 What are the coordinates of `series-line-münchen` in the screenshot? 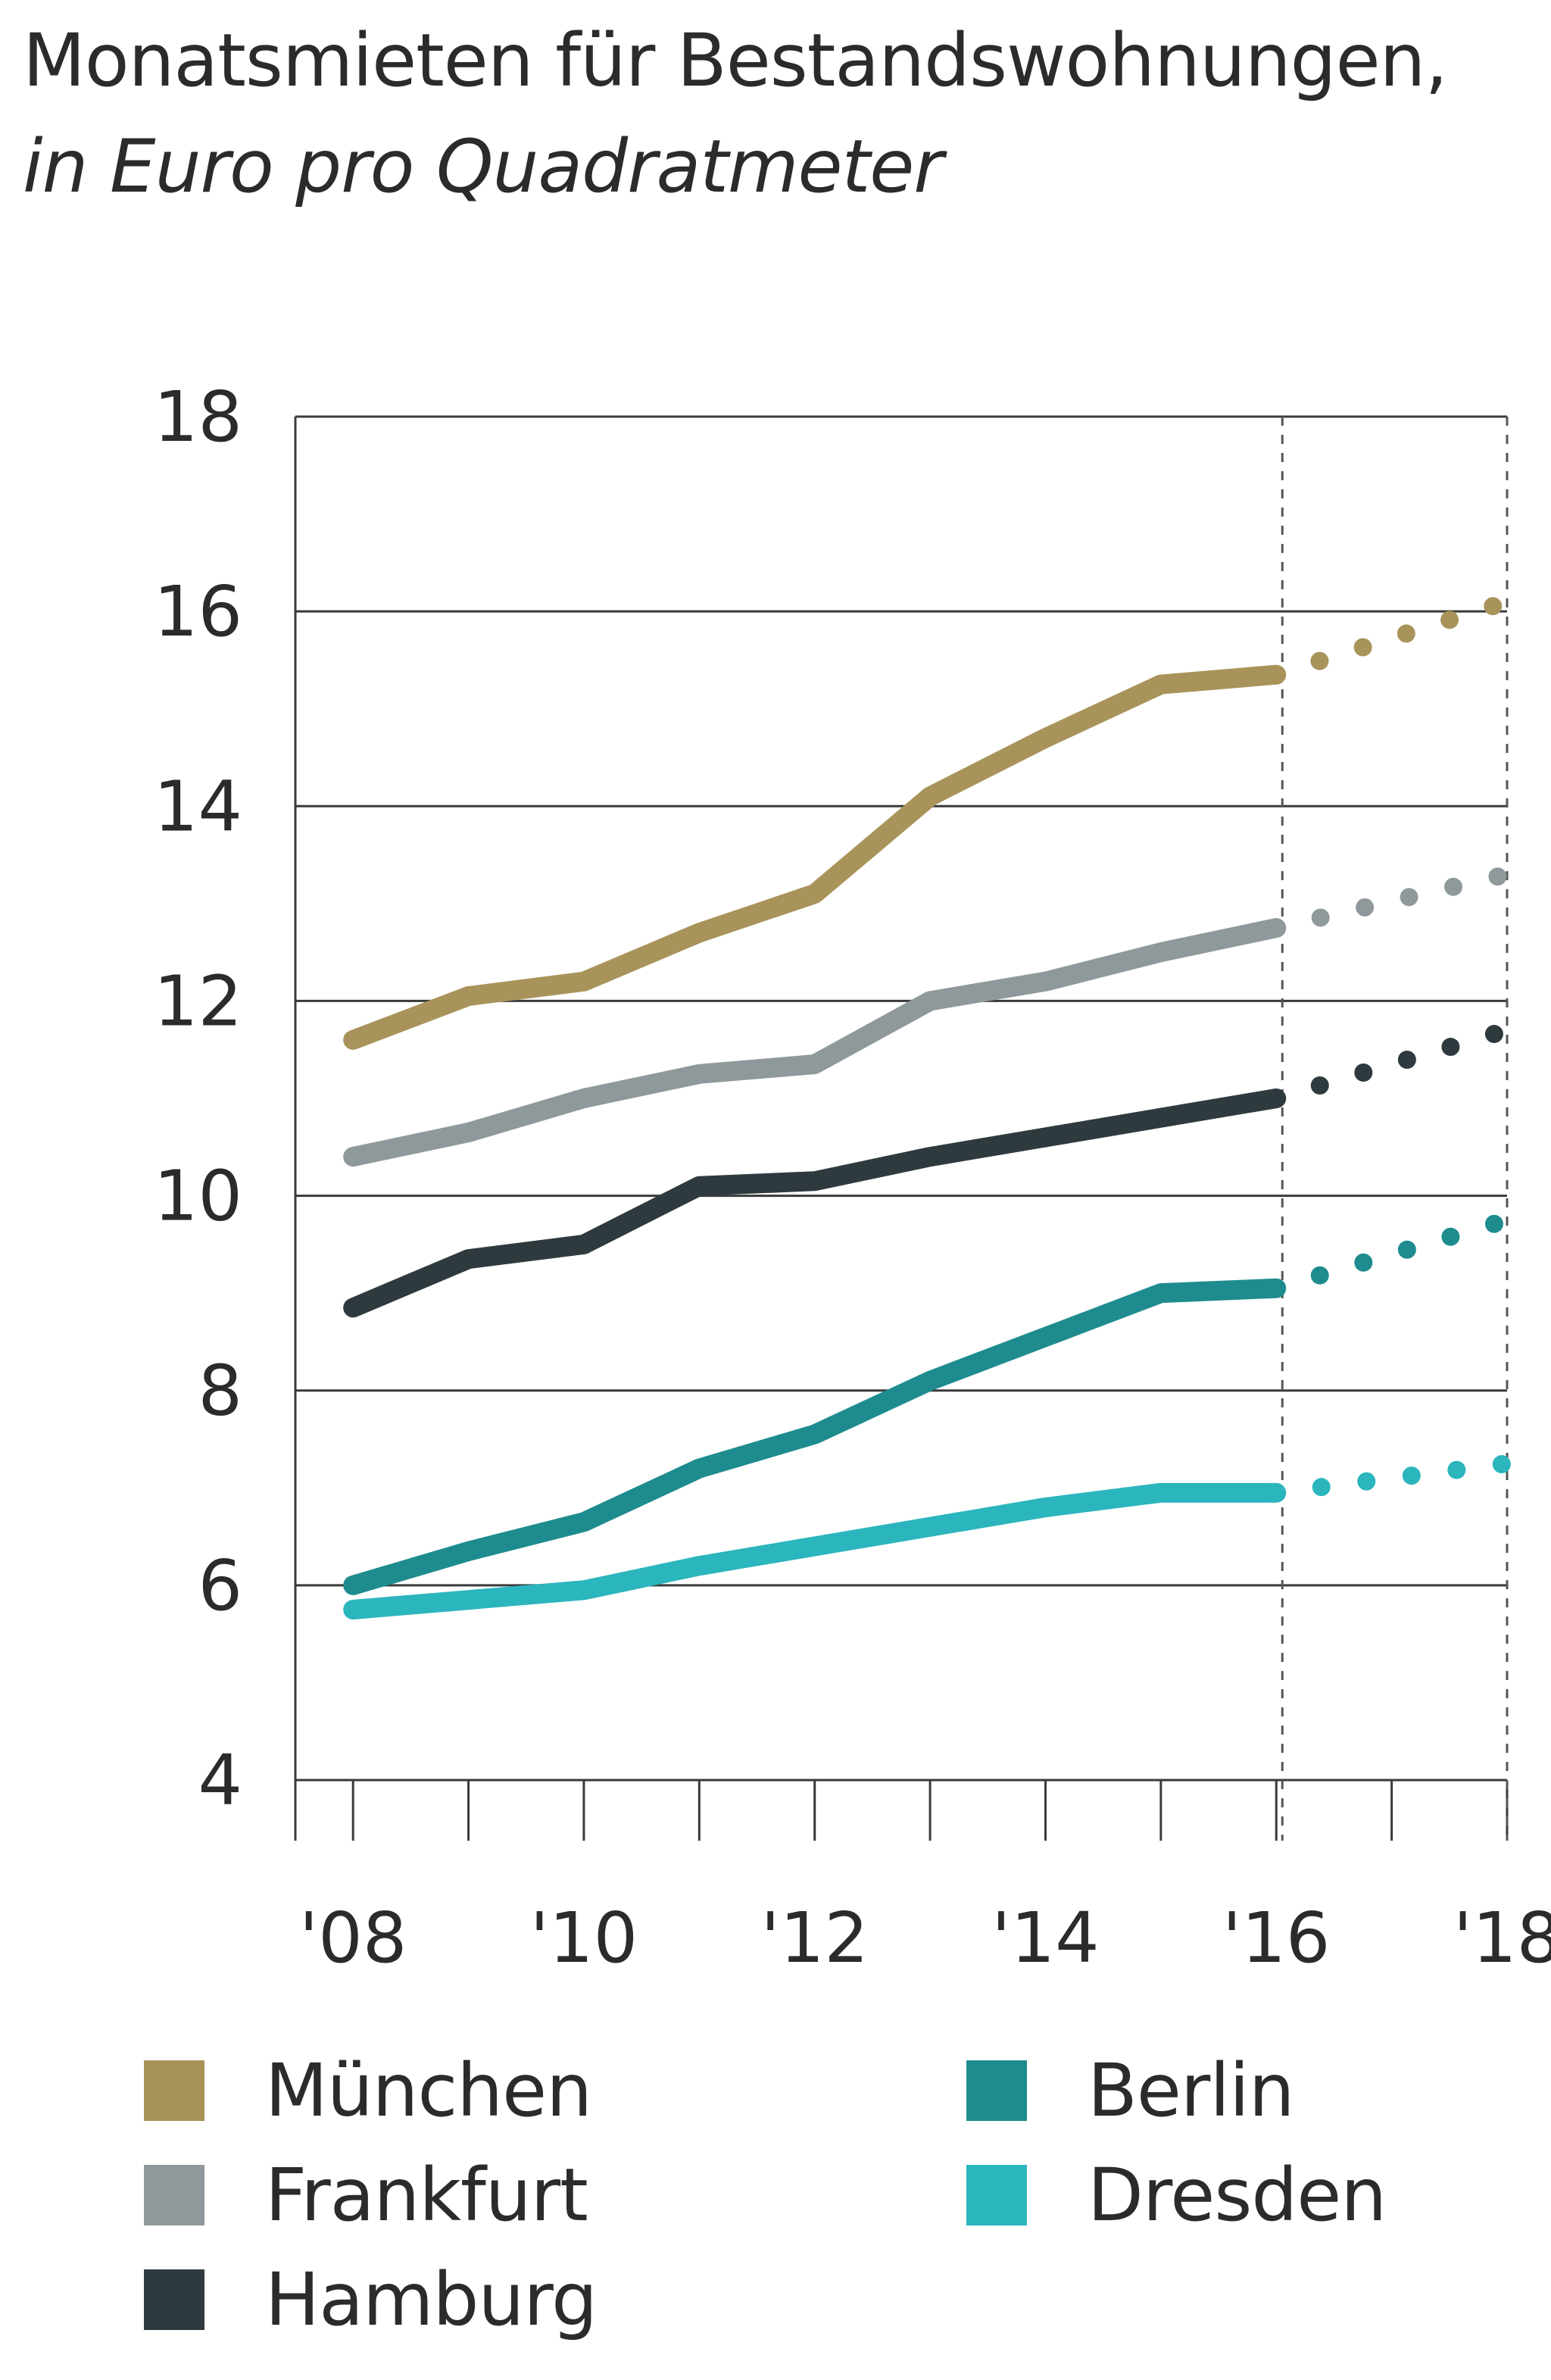 It's located at (815, 857).